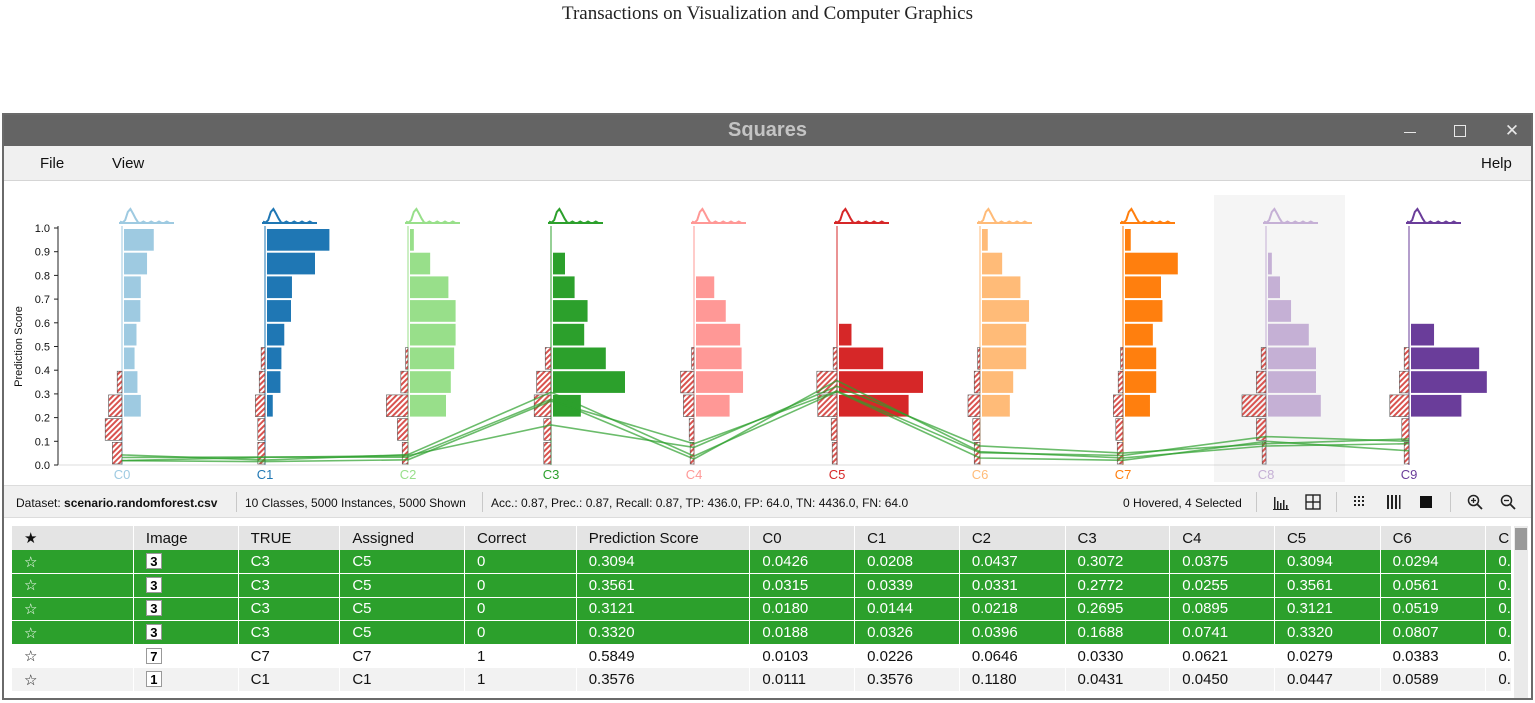  What do you see at coordinates (1433, 538) in the screenshot?
I see `column-header: C6` at bounding box center [1433, 538].